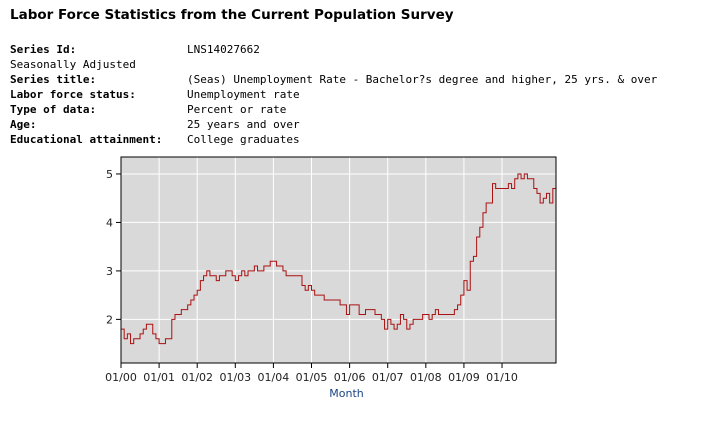 The height and width of the screenshot is (423, 704). I want to click on meta-value: 25 years and over, so click(243, 124).